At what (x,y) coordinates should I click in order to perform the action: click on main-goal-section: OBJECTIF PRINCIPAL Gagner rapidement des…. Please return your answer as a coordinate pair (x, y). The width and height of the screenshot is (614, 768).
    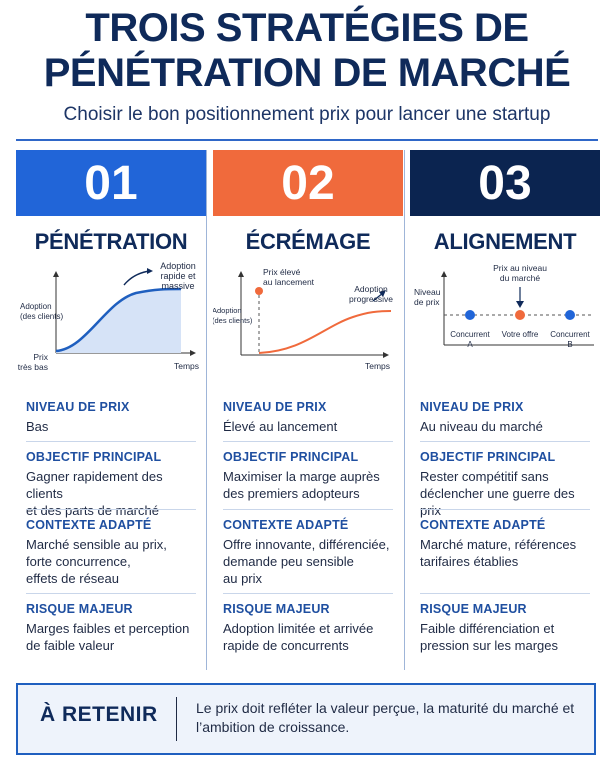
    Looking at the image, I should click on (111, 484).